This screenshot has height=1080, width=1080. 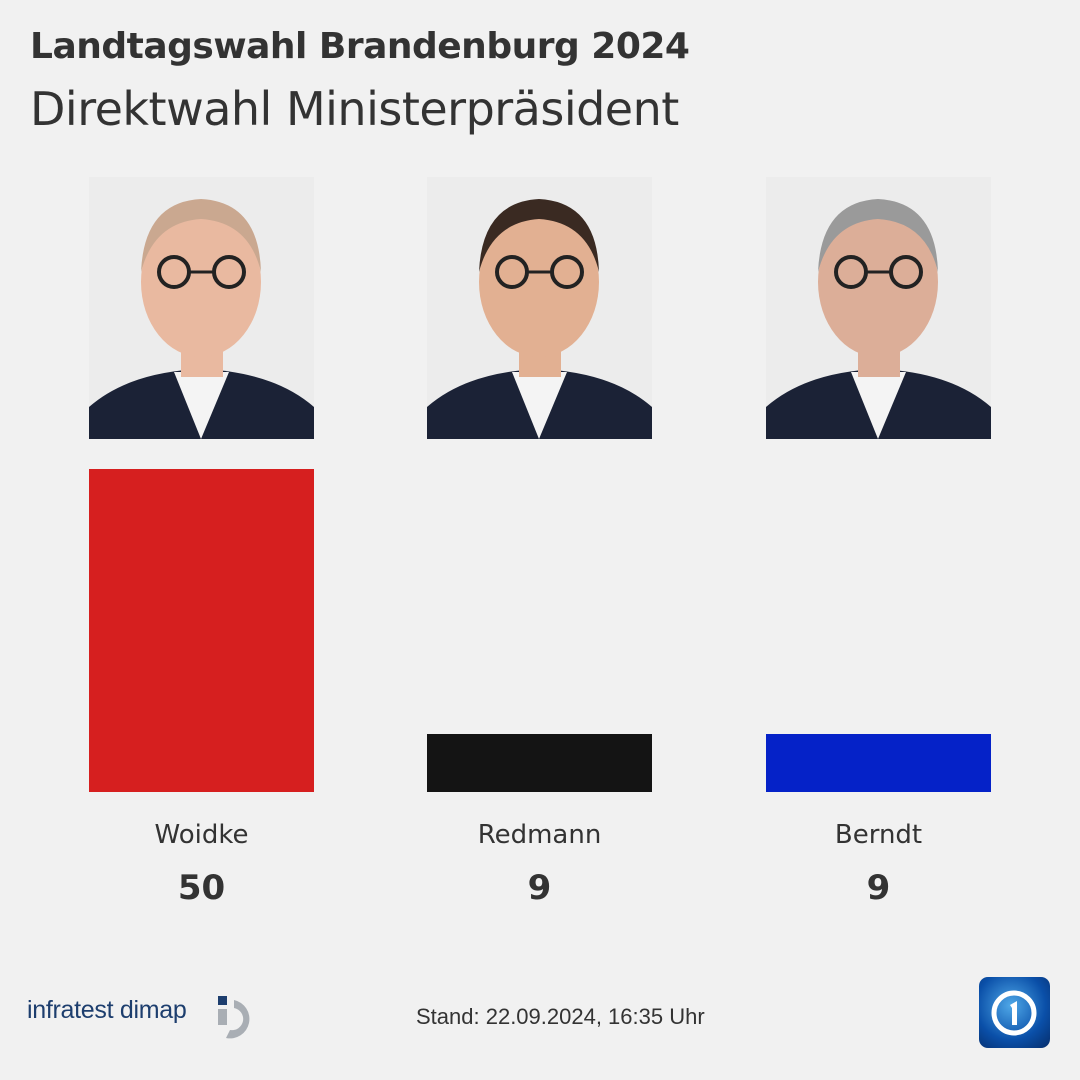 I want to click on candidate-photo-woidke, so click(x=201, y=308).